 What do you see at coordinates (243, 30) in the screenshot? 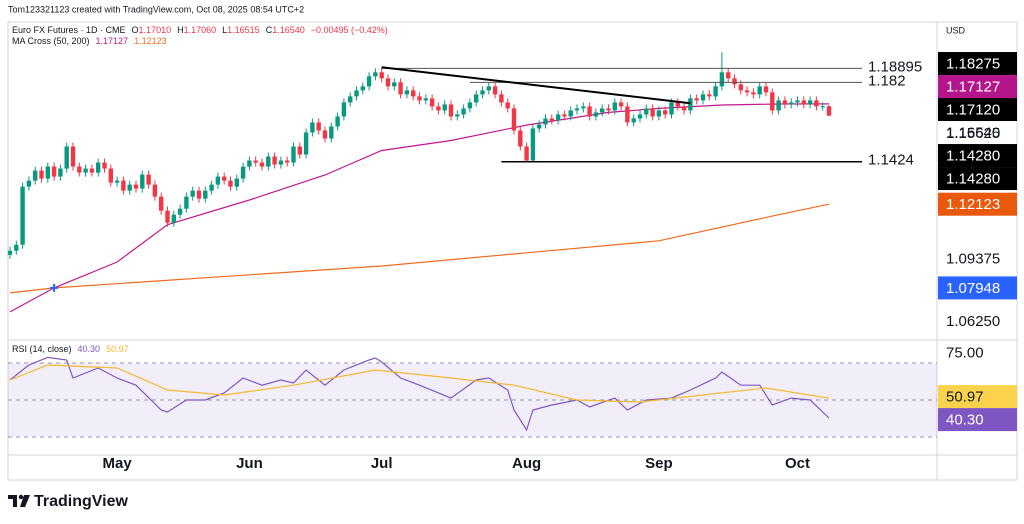
I see `legend-value: 1.16515` at bounding box center [243, 30].